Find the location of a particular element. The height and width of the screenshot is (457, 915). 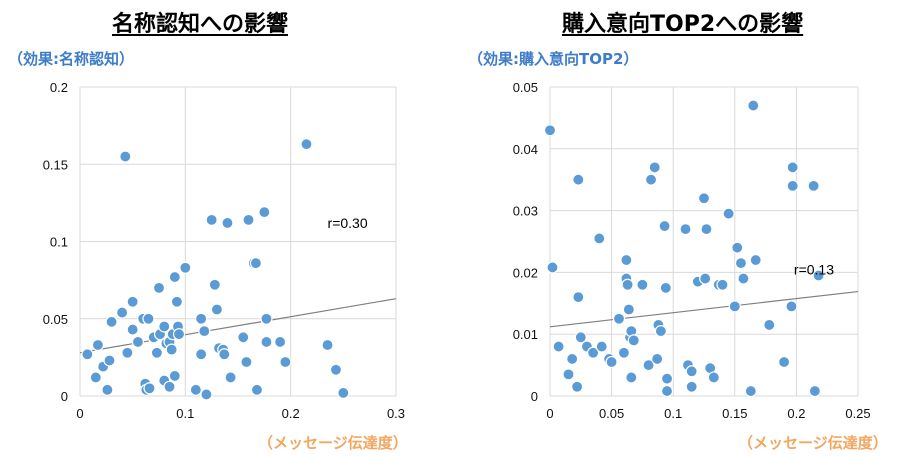

chart-1-x-tick-label: 0 is located at coordinates (79, 413).